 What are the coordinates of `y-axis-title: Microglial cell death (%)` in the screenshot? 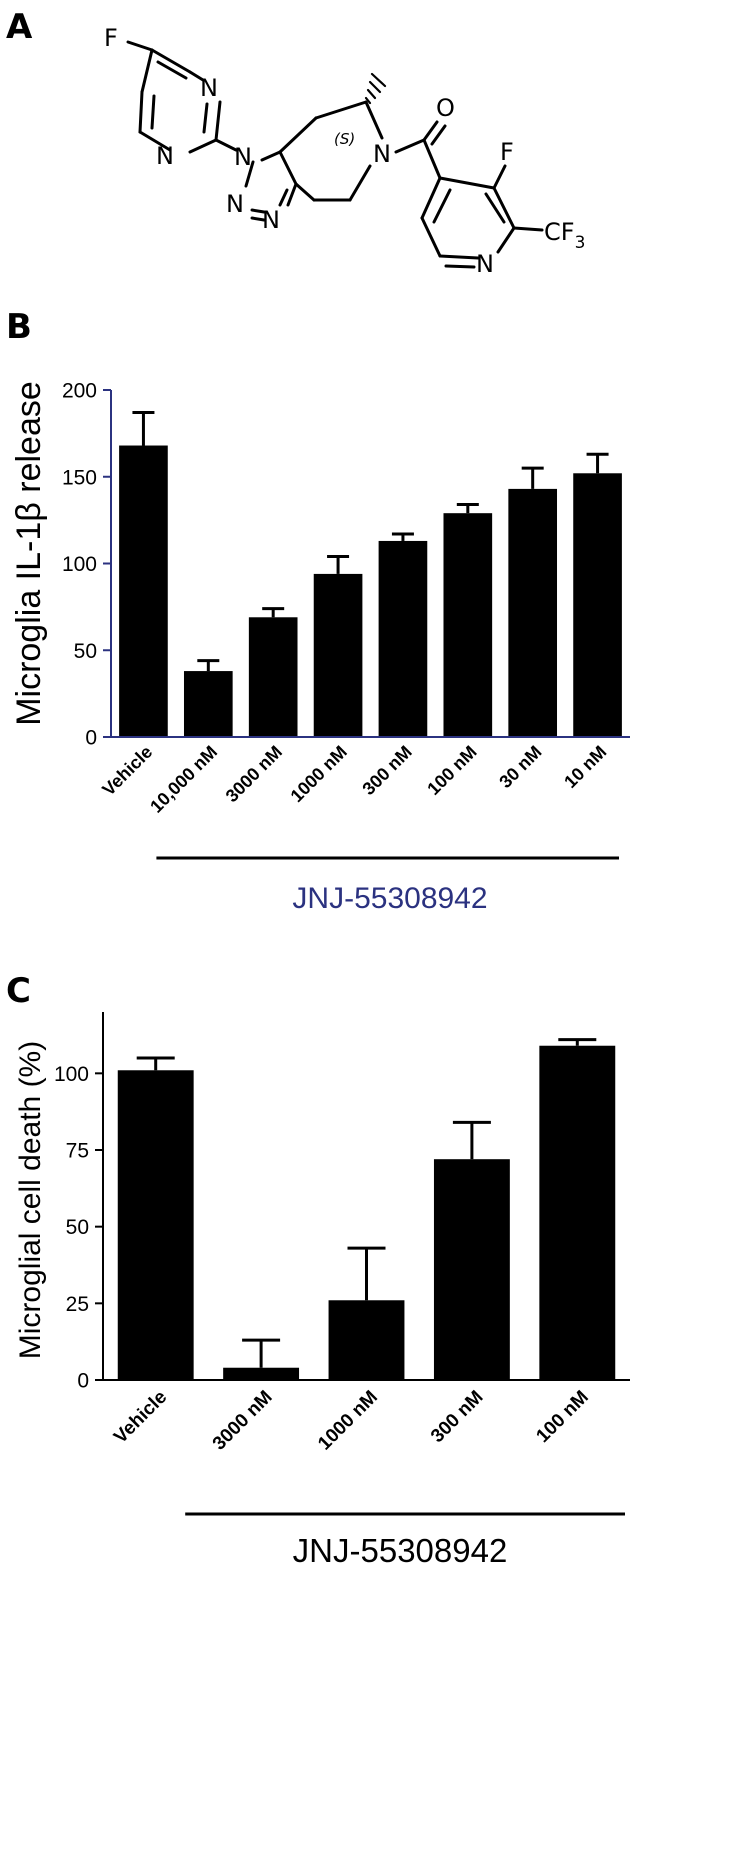 It's located at (30, 1200).